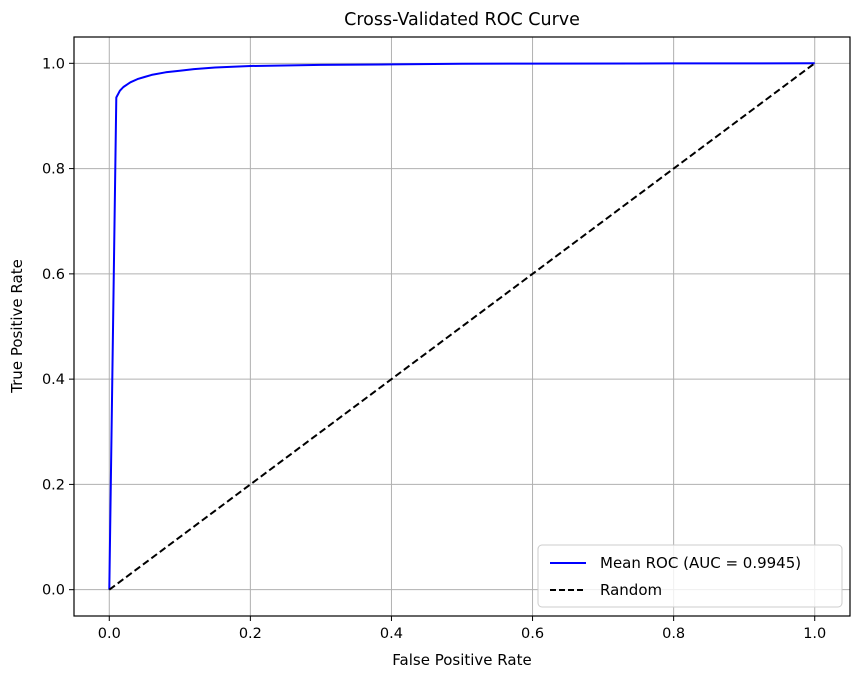 This screenshot has width=861, height=682. I want to click on x-tick-label: 0.4, so click(391, 634).